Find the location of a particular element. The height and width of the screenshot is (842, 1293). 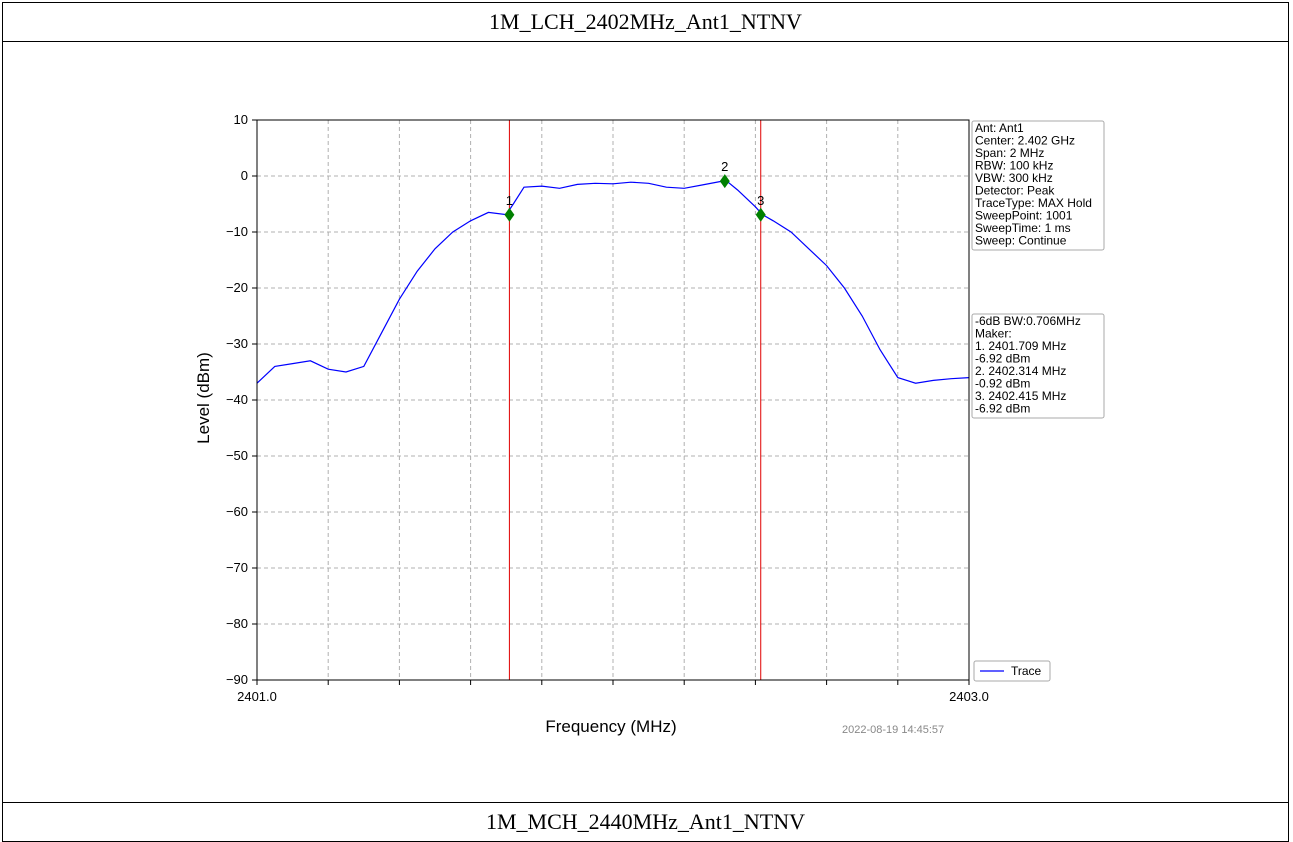

marker-label: 3 is located at coordinates (760, 200).